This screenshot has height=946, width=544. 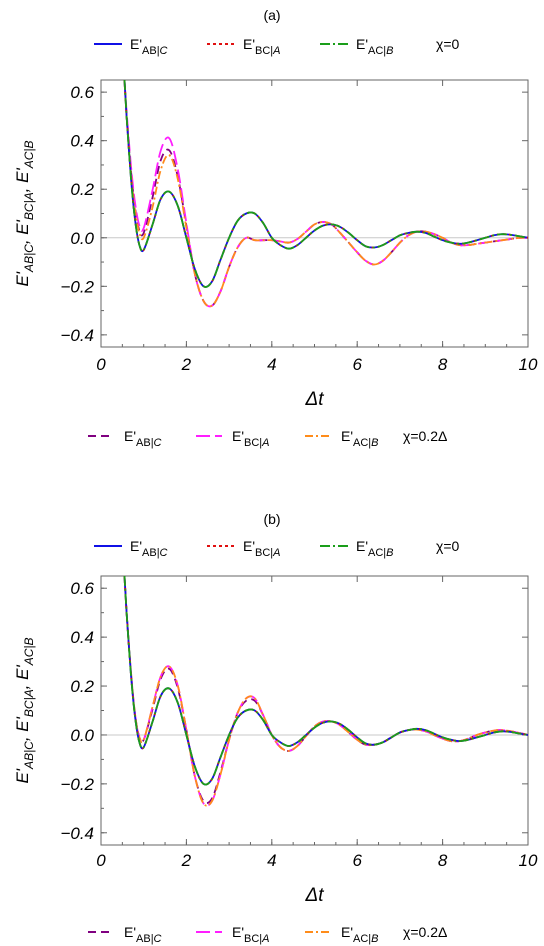 I want to click on panel-title: (a), so click(x=271, y=15).